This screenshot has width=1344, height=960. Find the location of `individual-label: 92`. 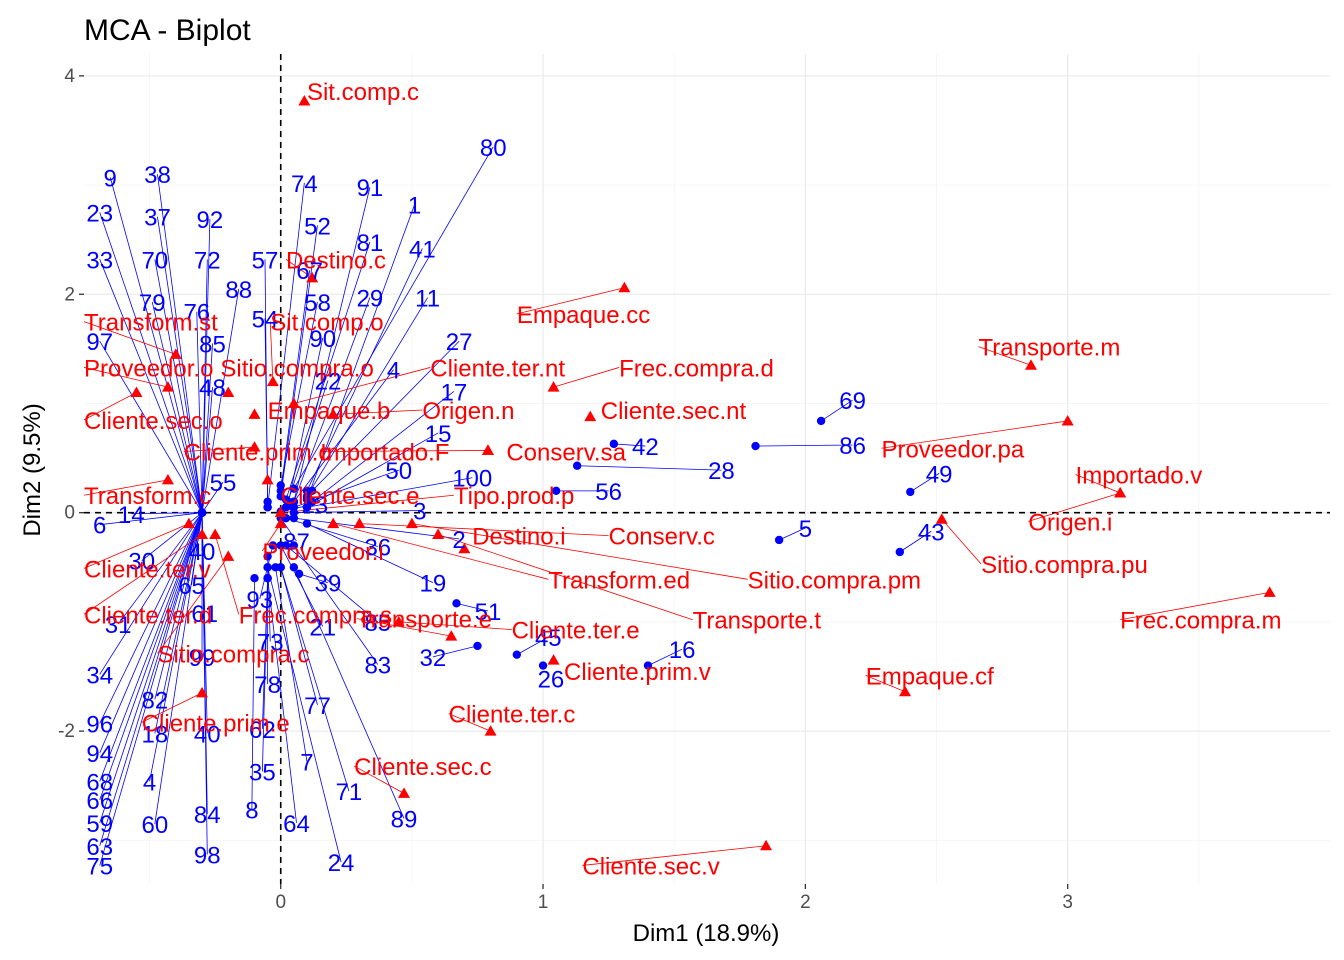

individual-label: 92 is located at coordinates (210, 220).